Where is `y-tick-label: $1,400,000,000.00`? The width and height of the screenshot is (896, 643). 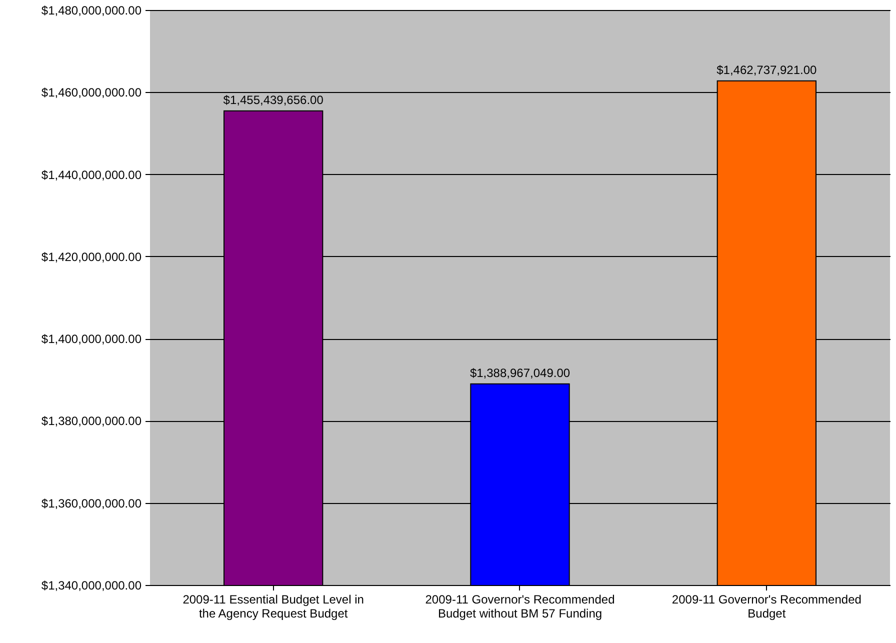 y-tick-label: $1,400,000,000.00 is located at coordinates (91, 339).